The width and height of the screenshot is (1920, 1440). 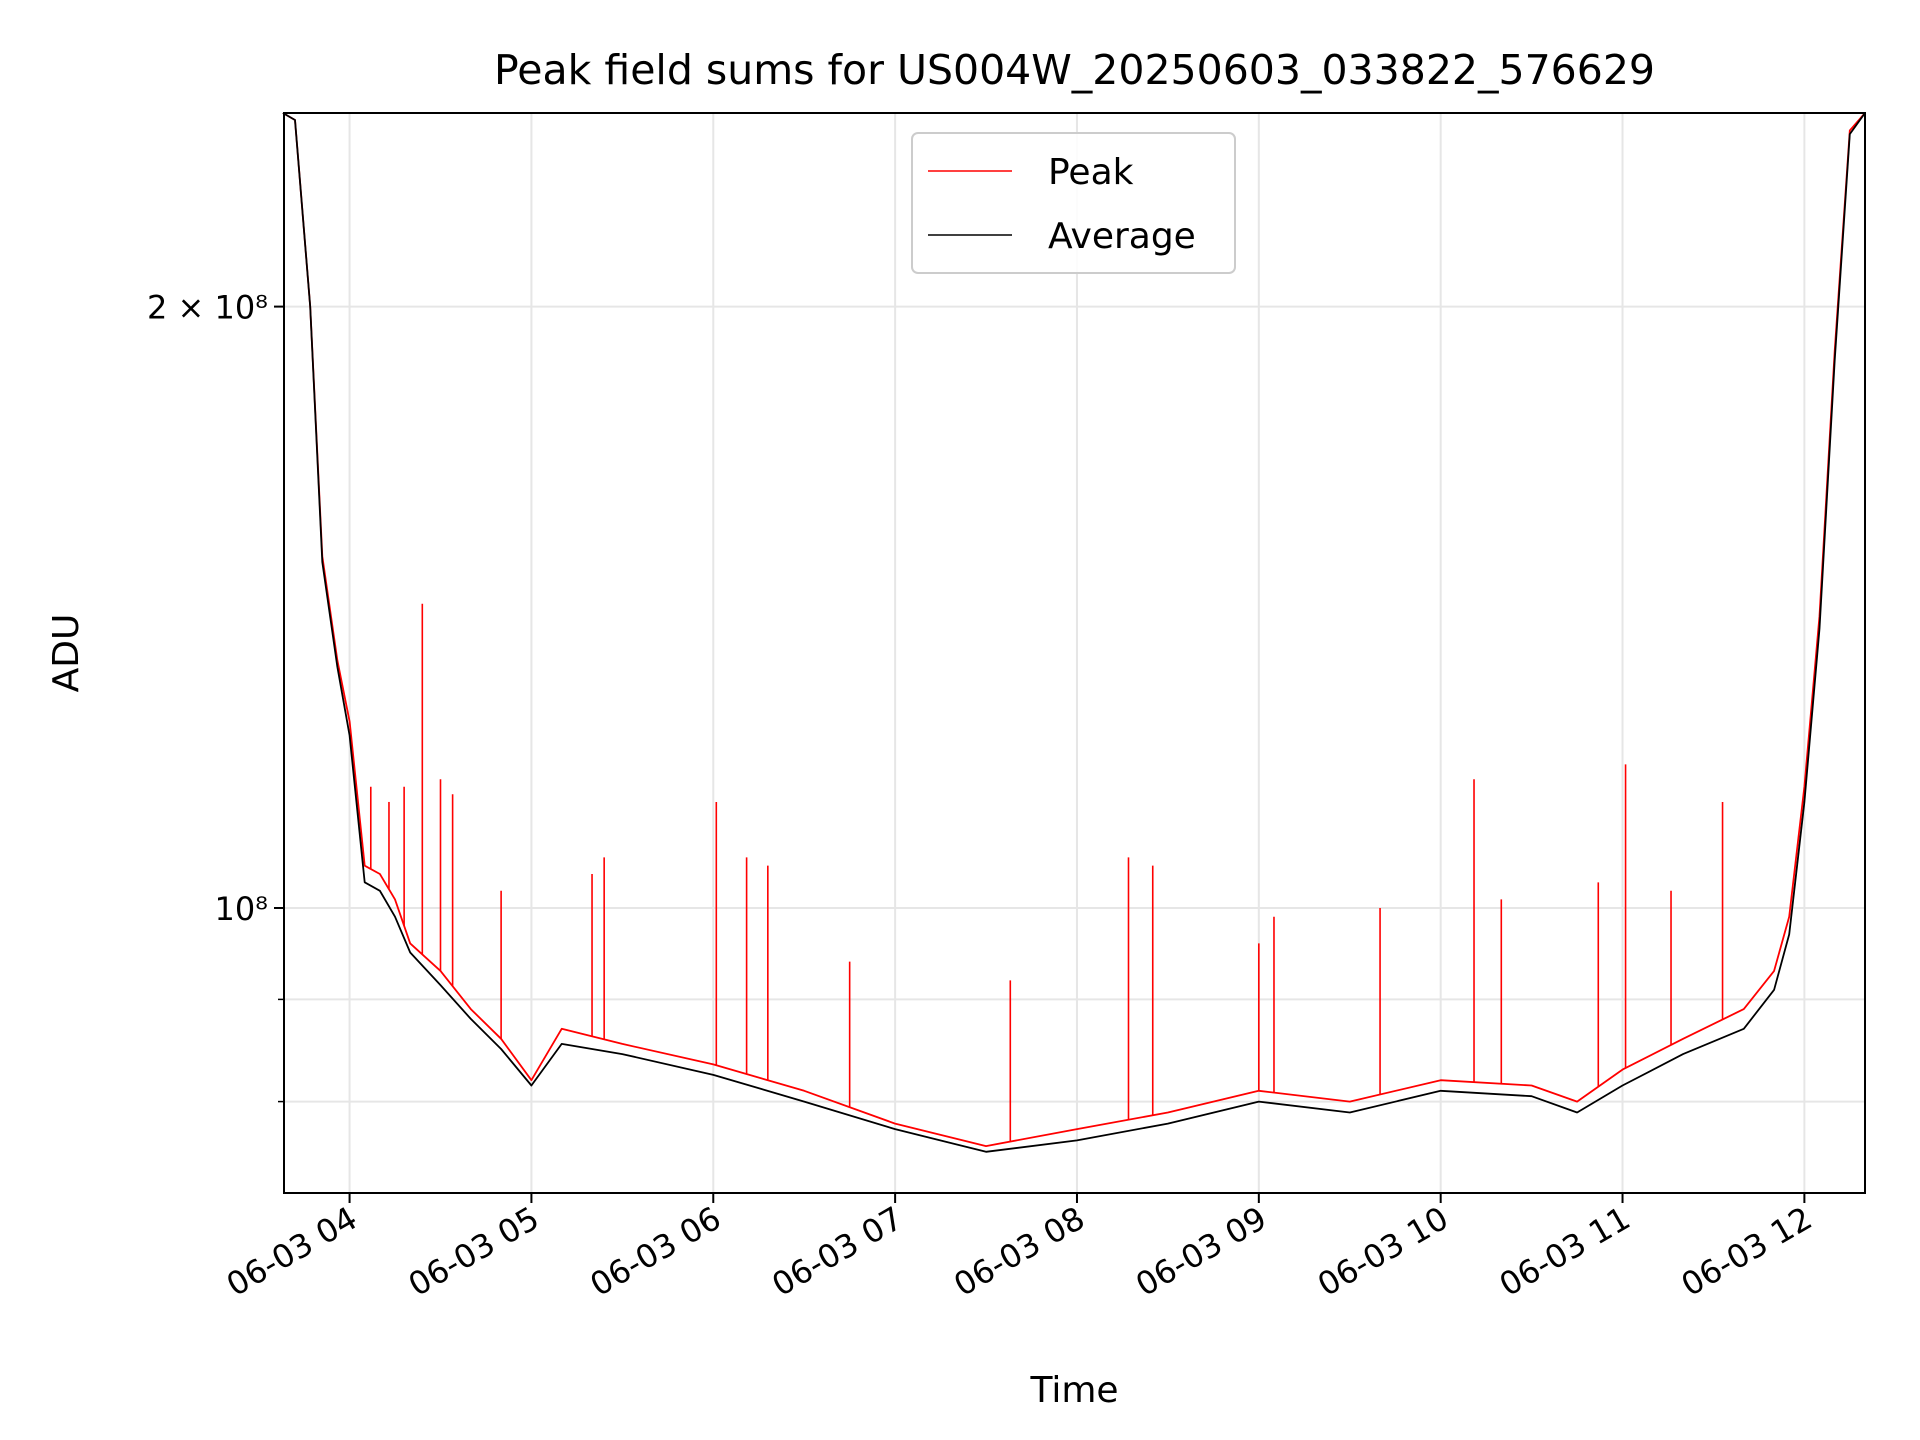 What do you see at coordinates (1073, 1390) in the screenshot?
I see `x-axis-label: Time` at bounding box center [1073, 1390].